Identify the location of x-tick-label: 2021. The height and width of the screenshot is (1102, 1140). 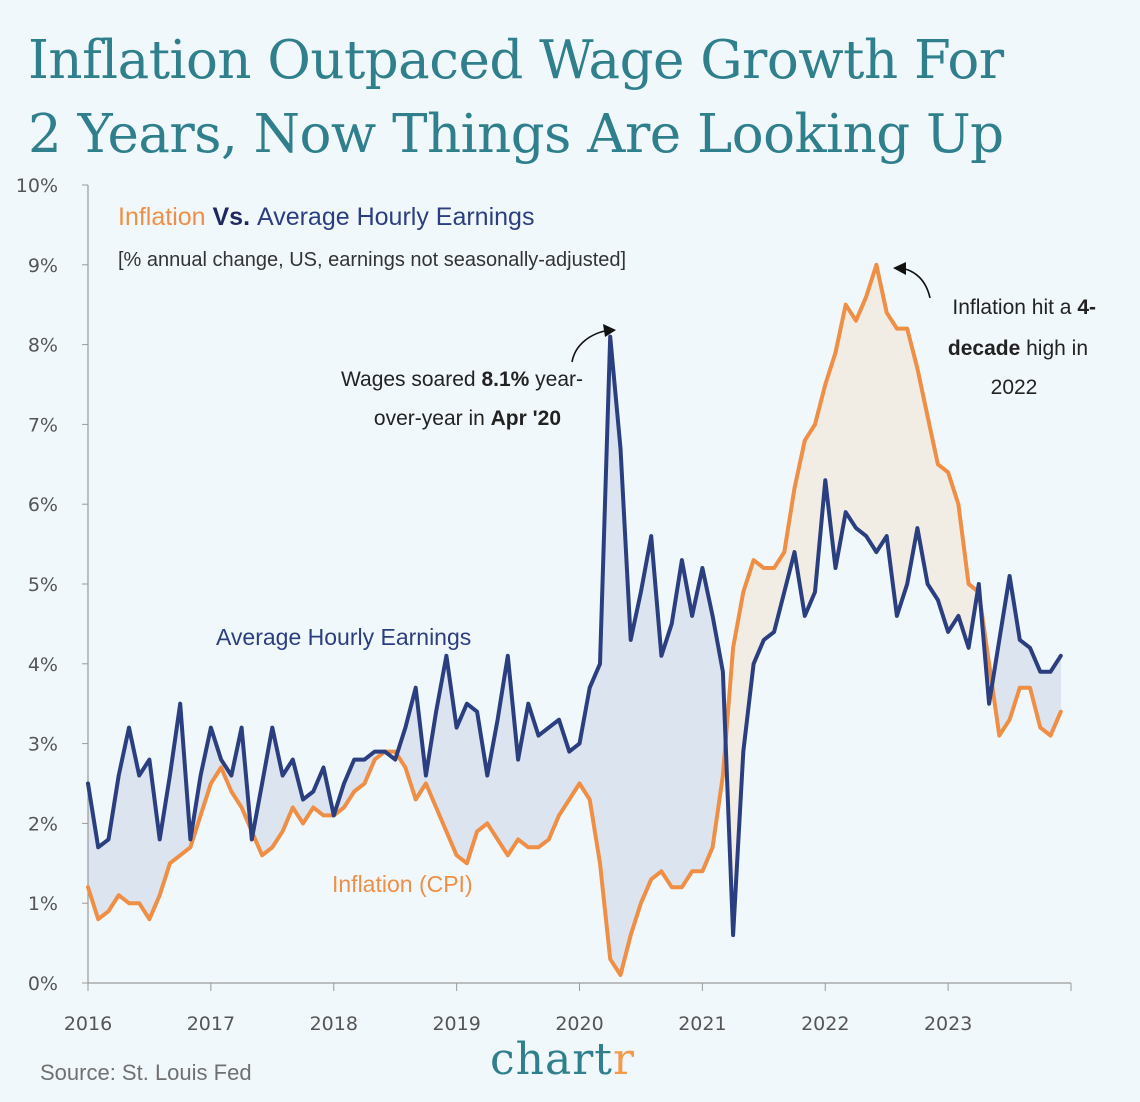
(702, 1024).